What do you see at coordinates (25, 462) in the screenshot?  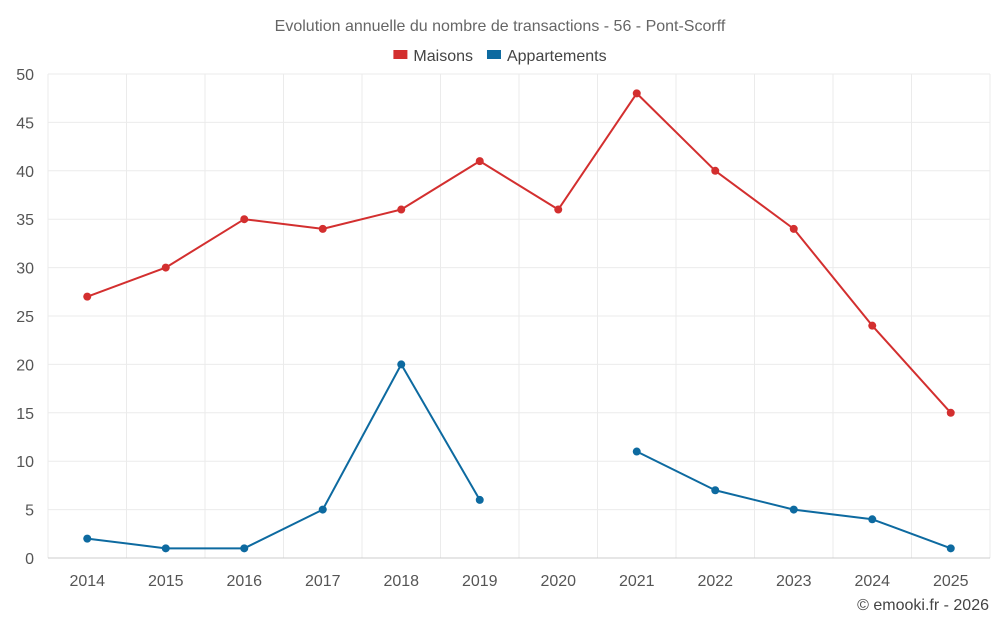 I see `y-tick-label: 10` at bounding box center [25, 462].